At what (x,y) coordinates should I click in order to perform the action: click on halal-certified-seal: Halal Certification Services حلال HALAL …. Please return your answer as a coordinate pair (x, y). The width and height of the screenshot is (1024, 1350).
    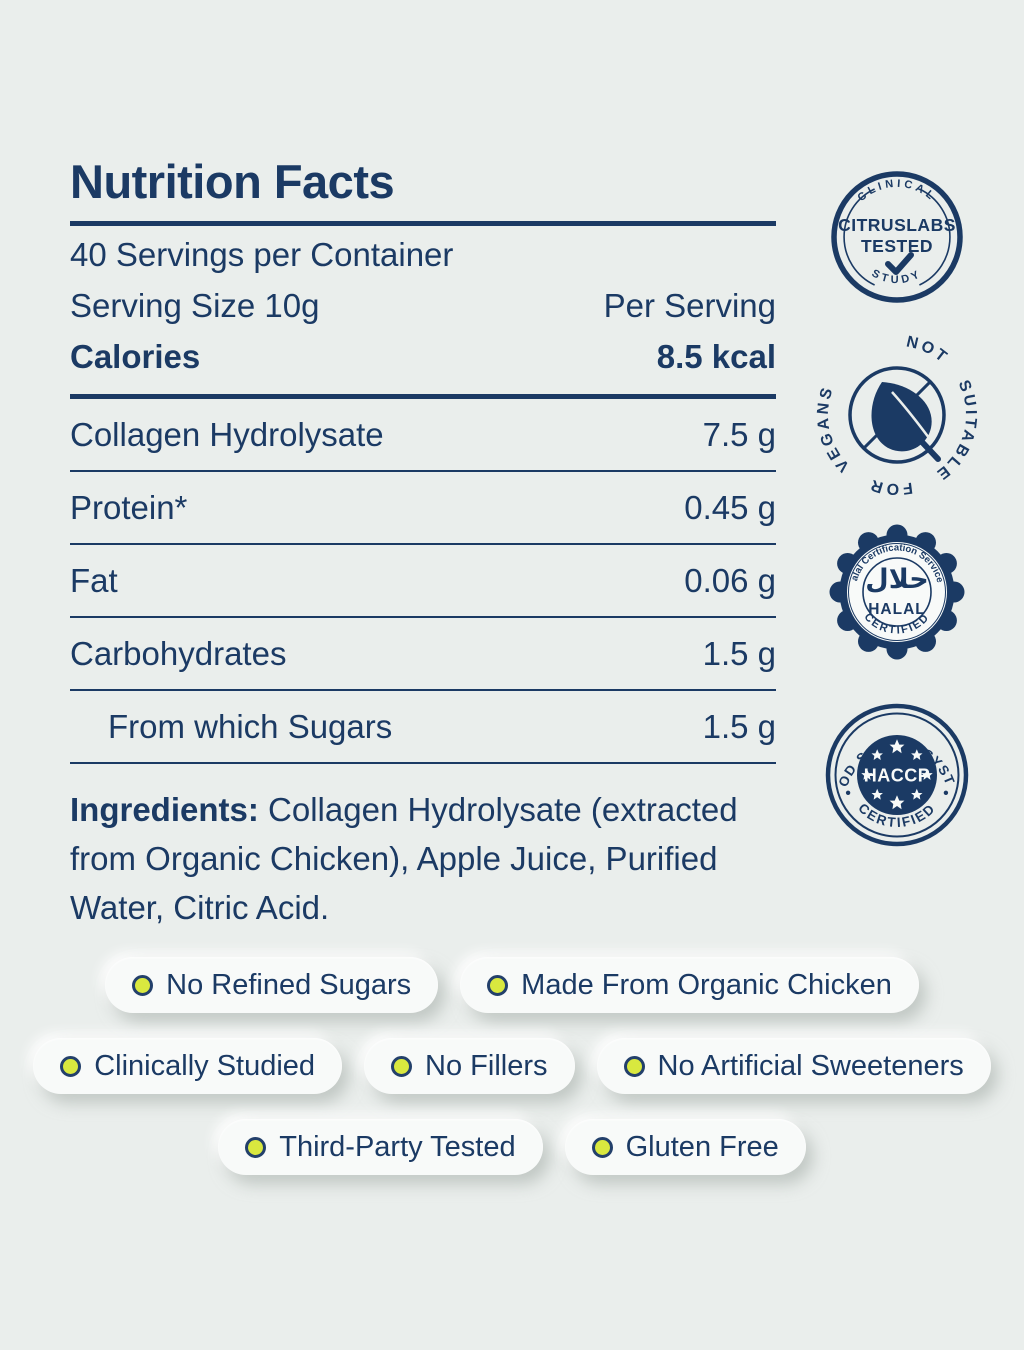
    Looking at the image, I should click on (895, 590).